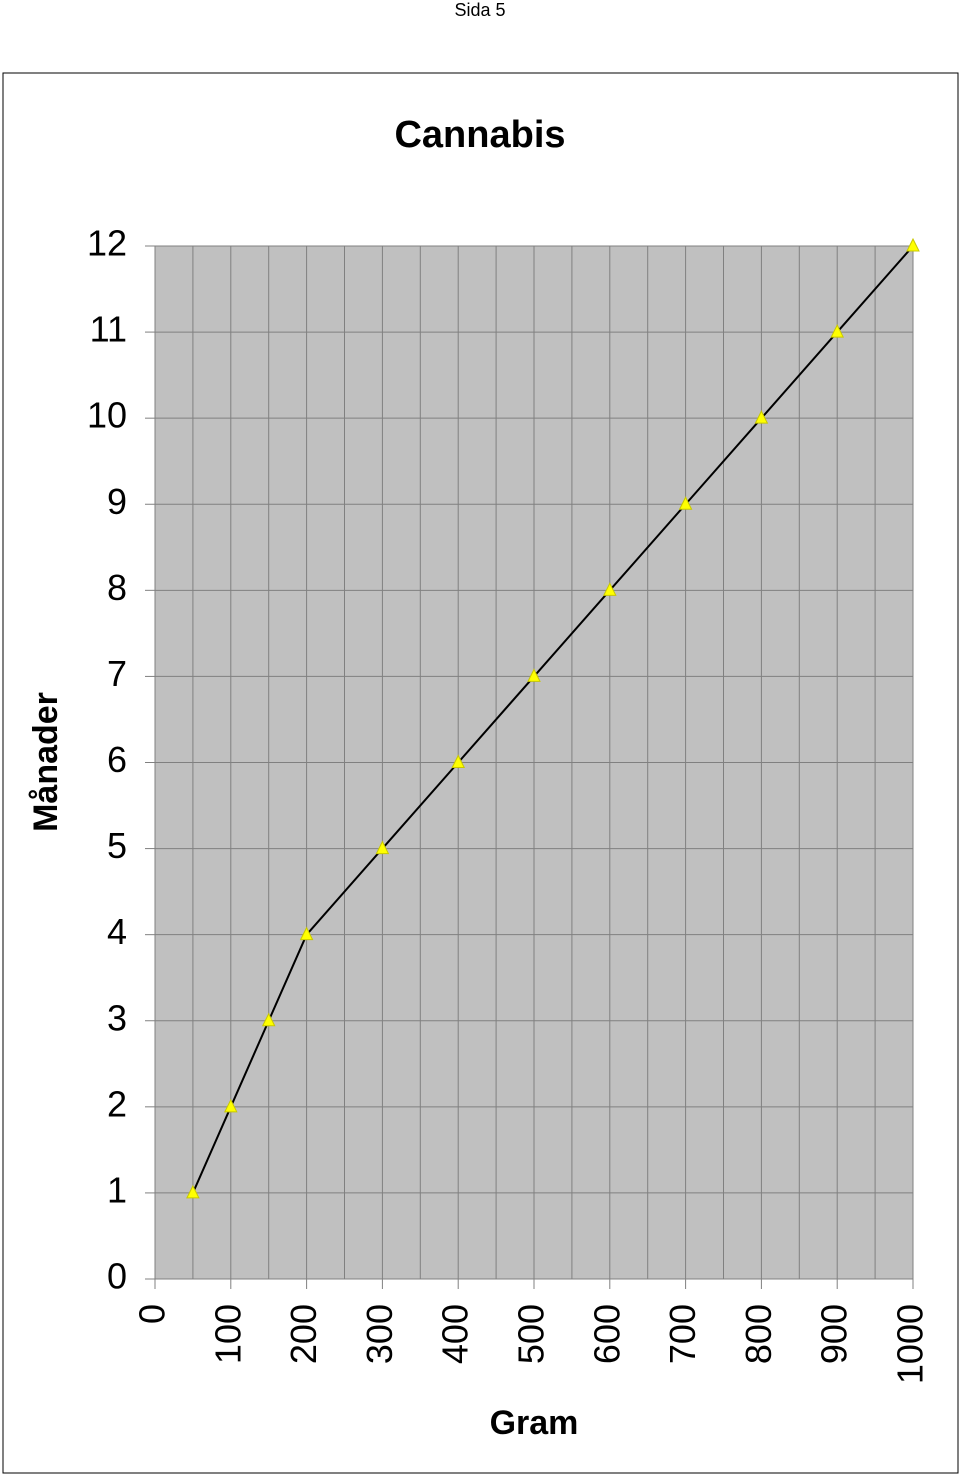  What do you see at coordinates (534, 1423) in the screenshot?
I see `x-axis-label: Gram` at bounding box center [534, 1423].